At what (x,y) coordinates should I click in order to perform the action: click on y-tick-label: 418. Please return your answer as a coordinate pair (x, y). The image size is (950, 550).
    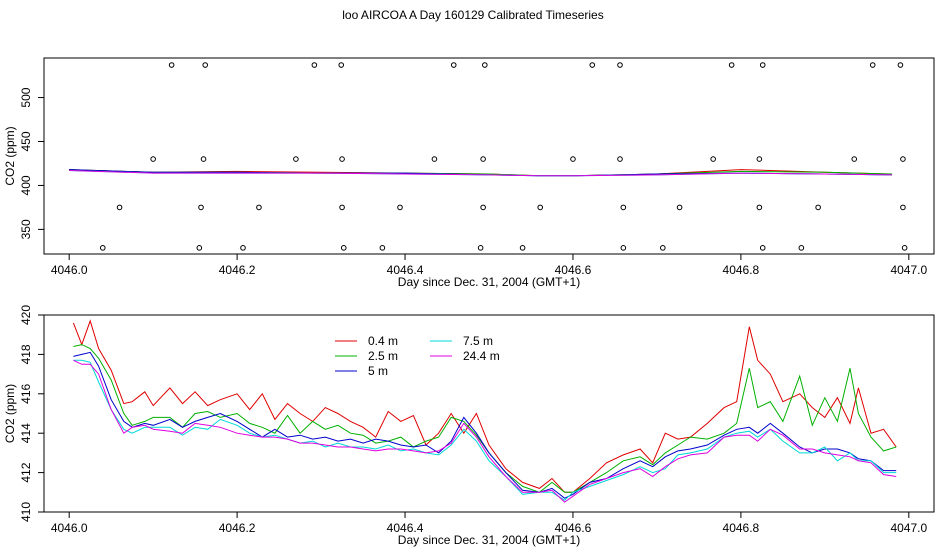
    Looking at the image, I should click on (26, 354).